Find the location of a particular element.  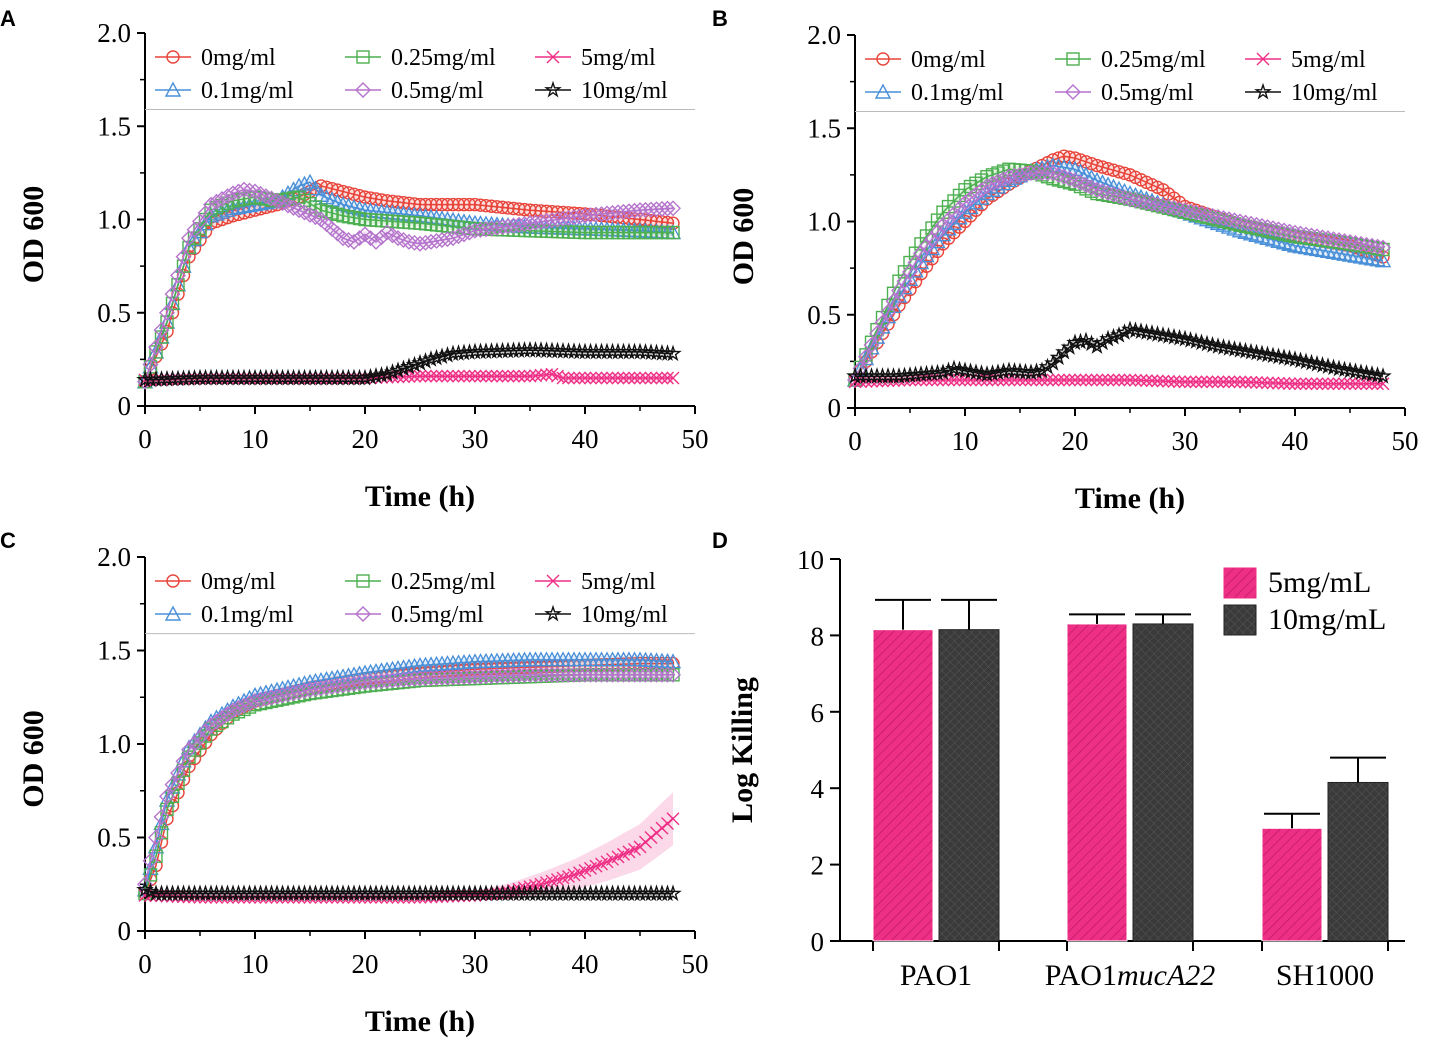

legend-label: 0.1mg/ml is located at coordinates (957, 93).